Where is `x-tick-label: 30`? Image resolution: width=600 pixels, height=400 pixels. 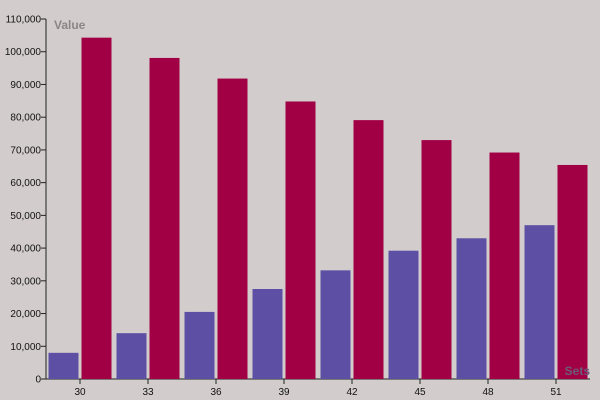
x-tick-label: 30 is located at coordinates (80, 392).